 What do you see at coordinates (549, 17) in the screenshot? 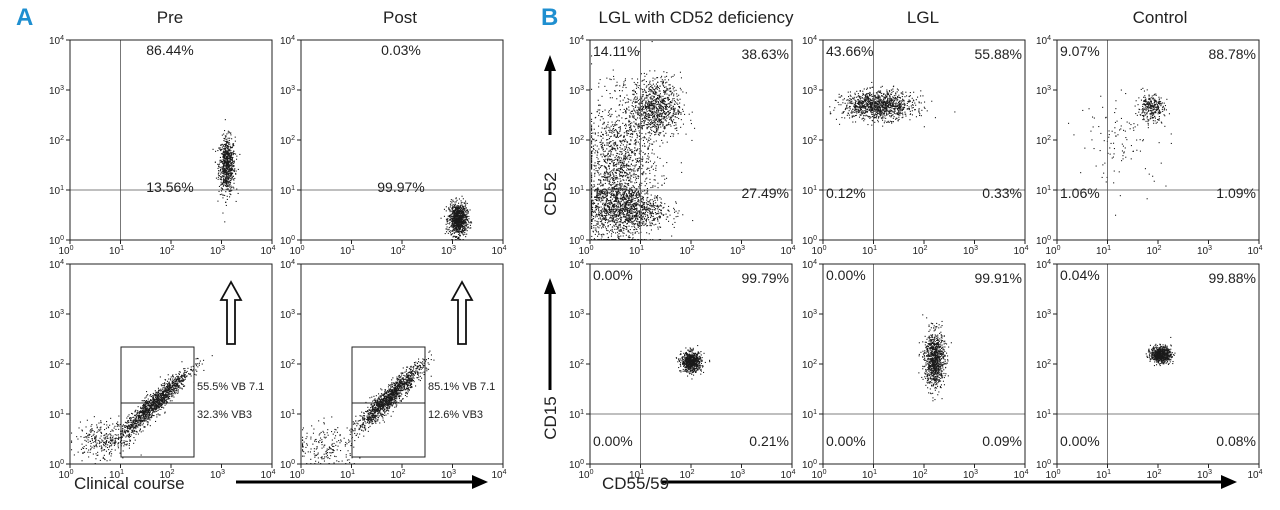
I see `panel-letter-b: B` at bounding box center [549, 17].